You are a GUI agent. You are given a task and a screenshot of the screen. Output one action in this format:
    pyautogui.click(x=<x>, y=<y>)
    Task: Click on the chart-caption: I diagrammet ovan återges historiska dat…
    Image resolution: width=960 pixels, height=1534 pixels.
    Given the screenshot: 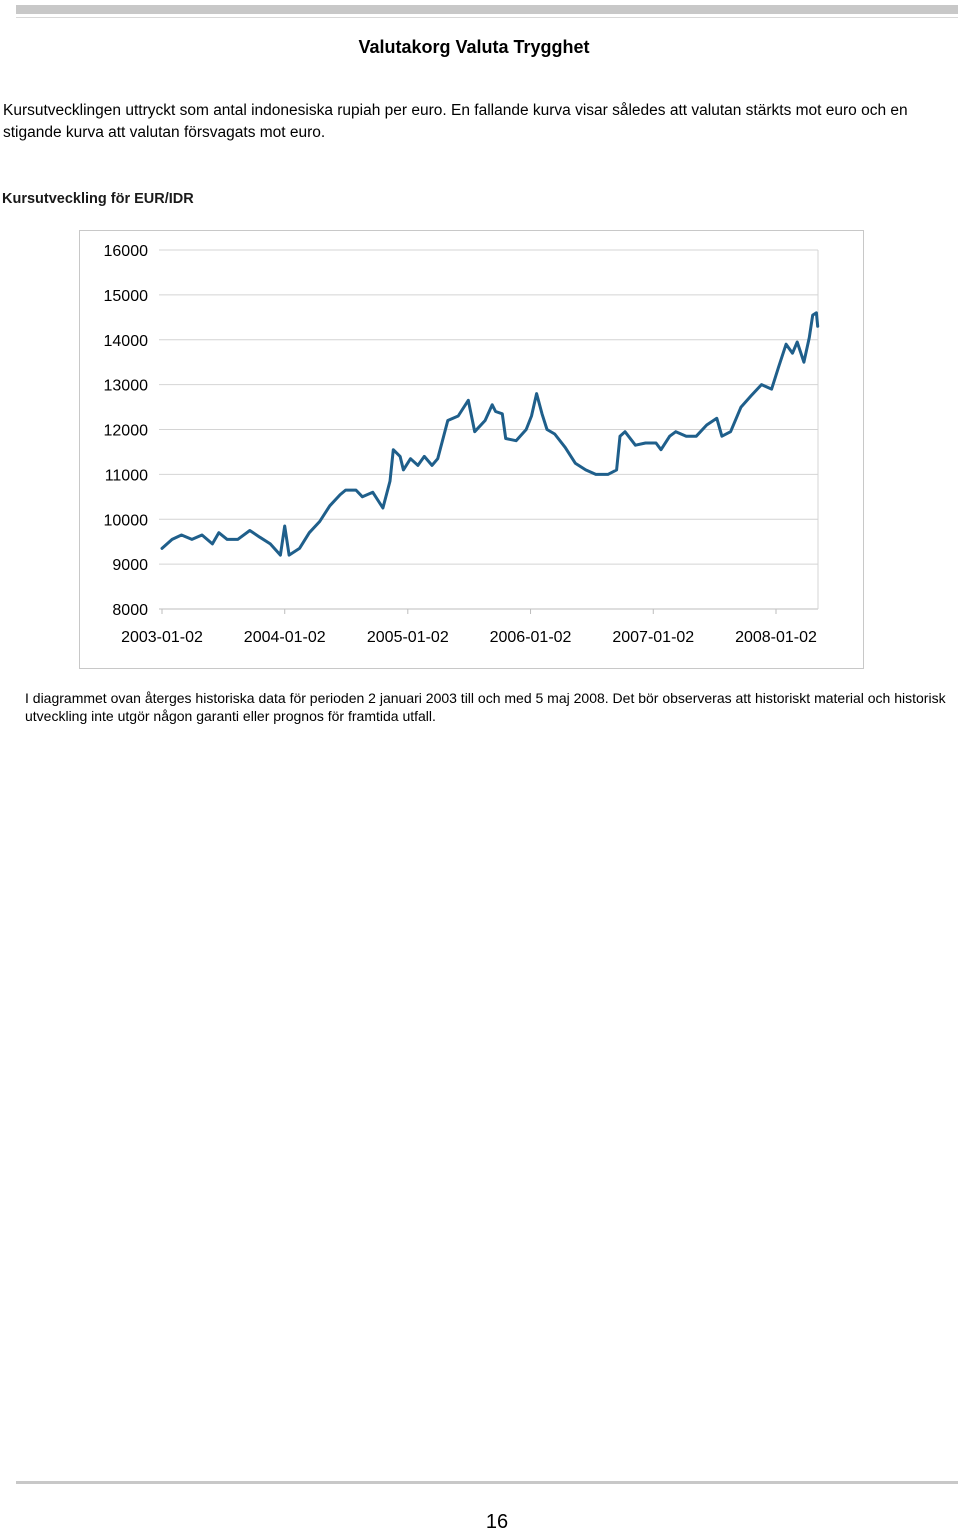 What is the action you would take?
    pyautogui.click(x=485, y=707)
    